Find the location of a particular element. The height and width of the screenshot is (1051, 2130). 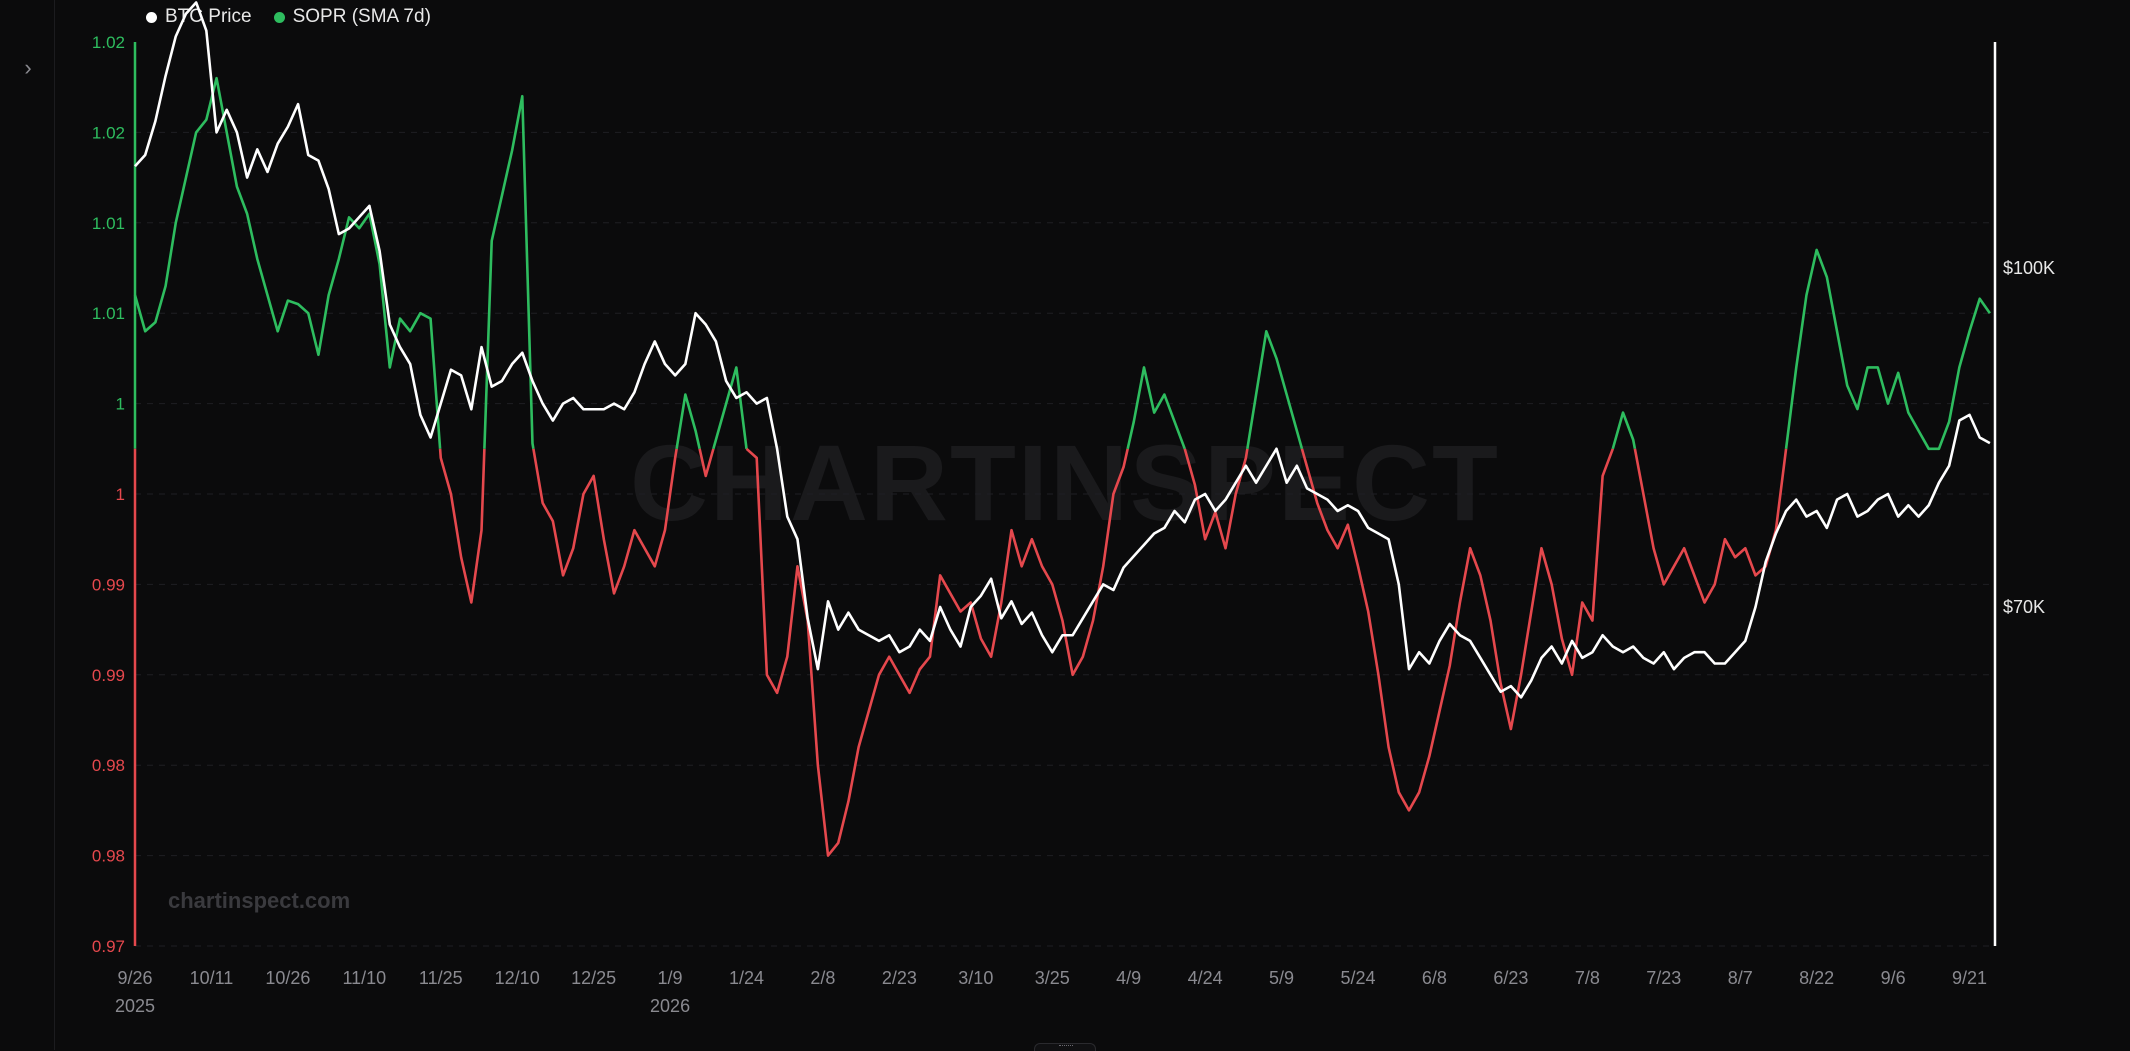

legend-dot-btc-price is located at coordinates (151, 17).